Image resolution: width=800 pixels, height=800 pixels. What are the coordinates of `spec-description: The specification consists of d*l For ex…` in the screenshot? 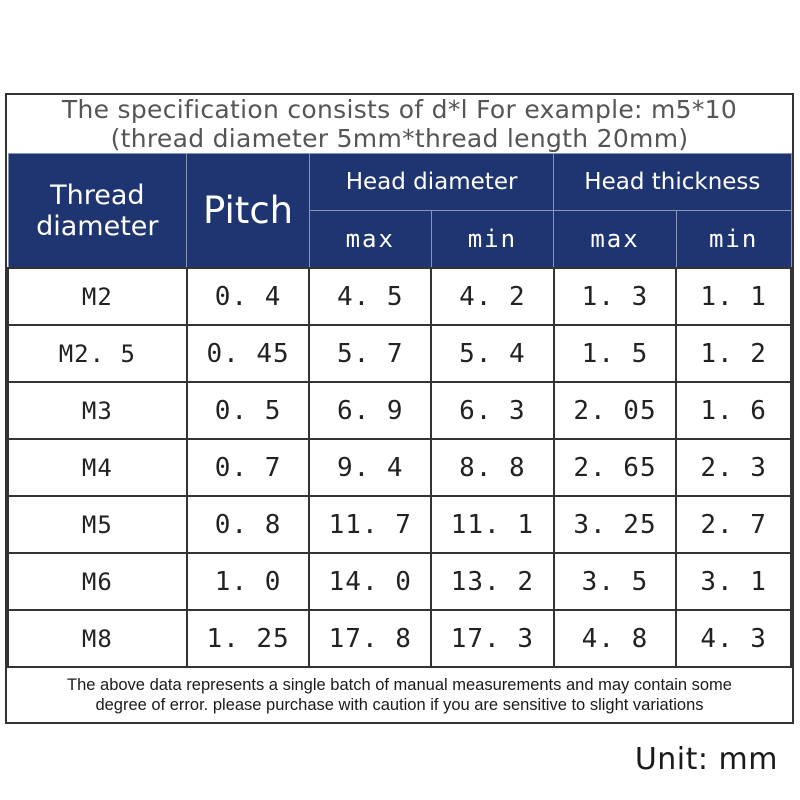 It's located at (399, 124).